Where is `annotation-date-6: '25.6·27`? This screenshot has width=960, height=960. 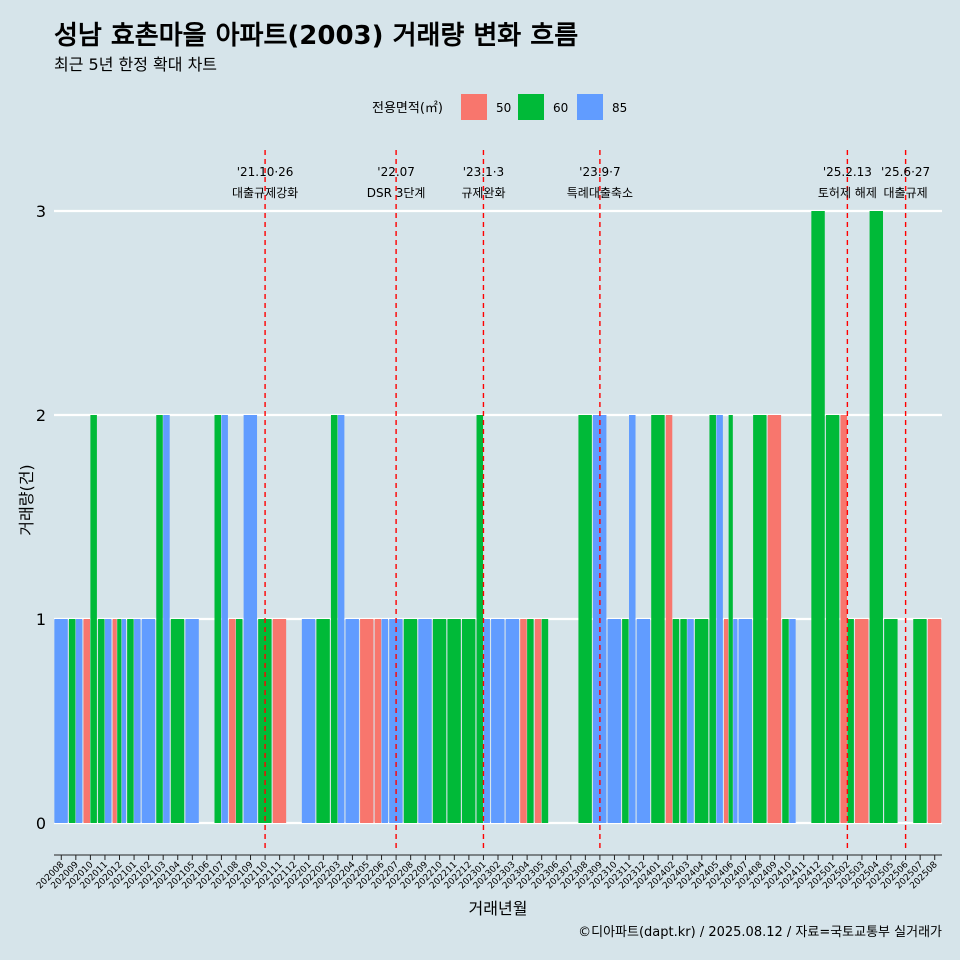
annotation-date-6: '25.6·27 is located at coordinates (905, 172).